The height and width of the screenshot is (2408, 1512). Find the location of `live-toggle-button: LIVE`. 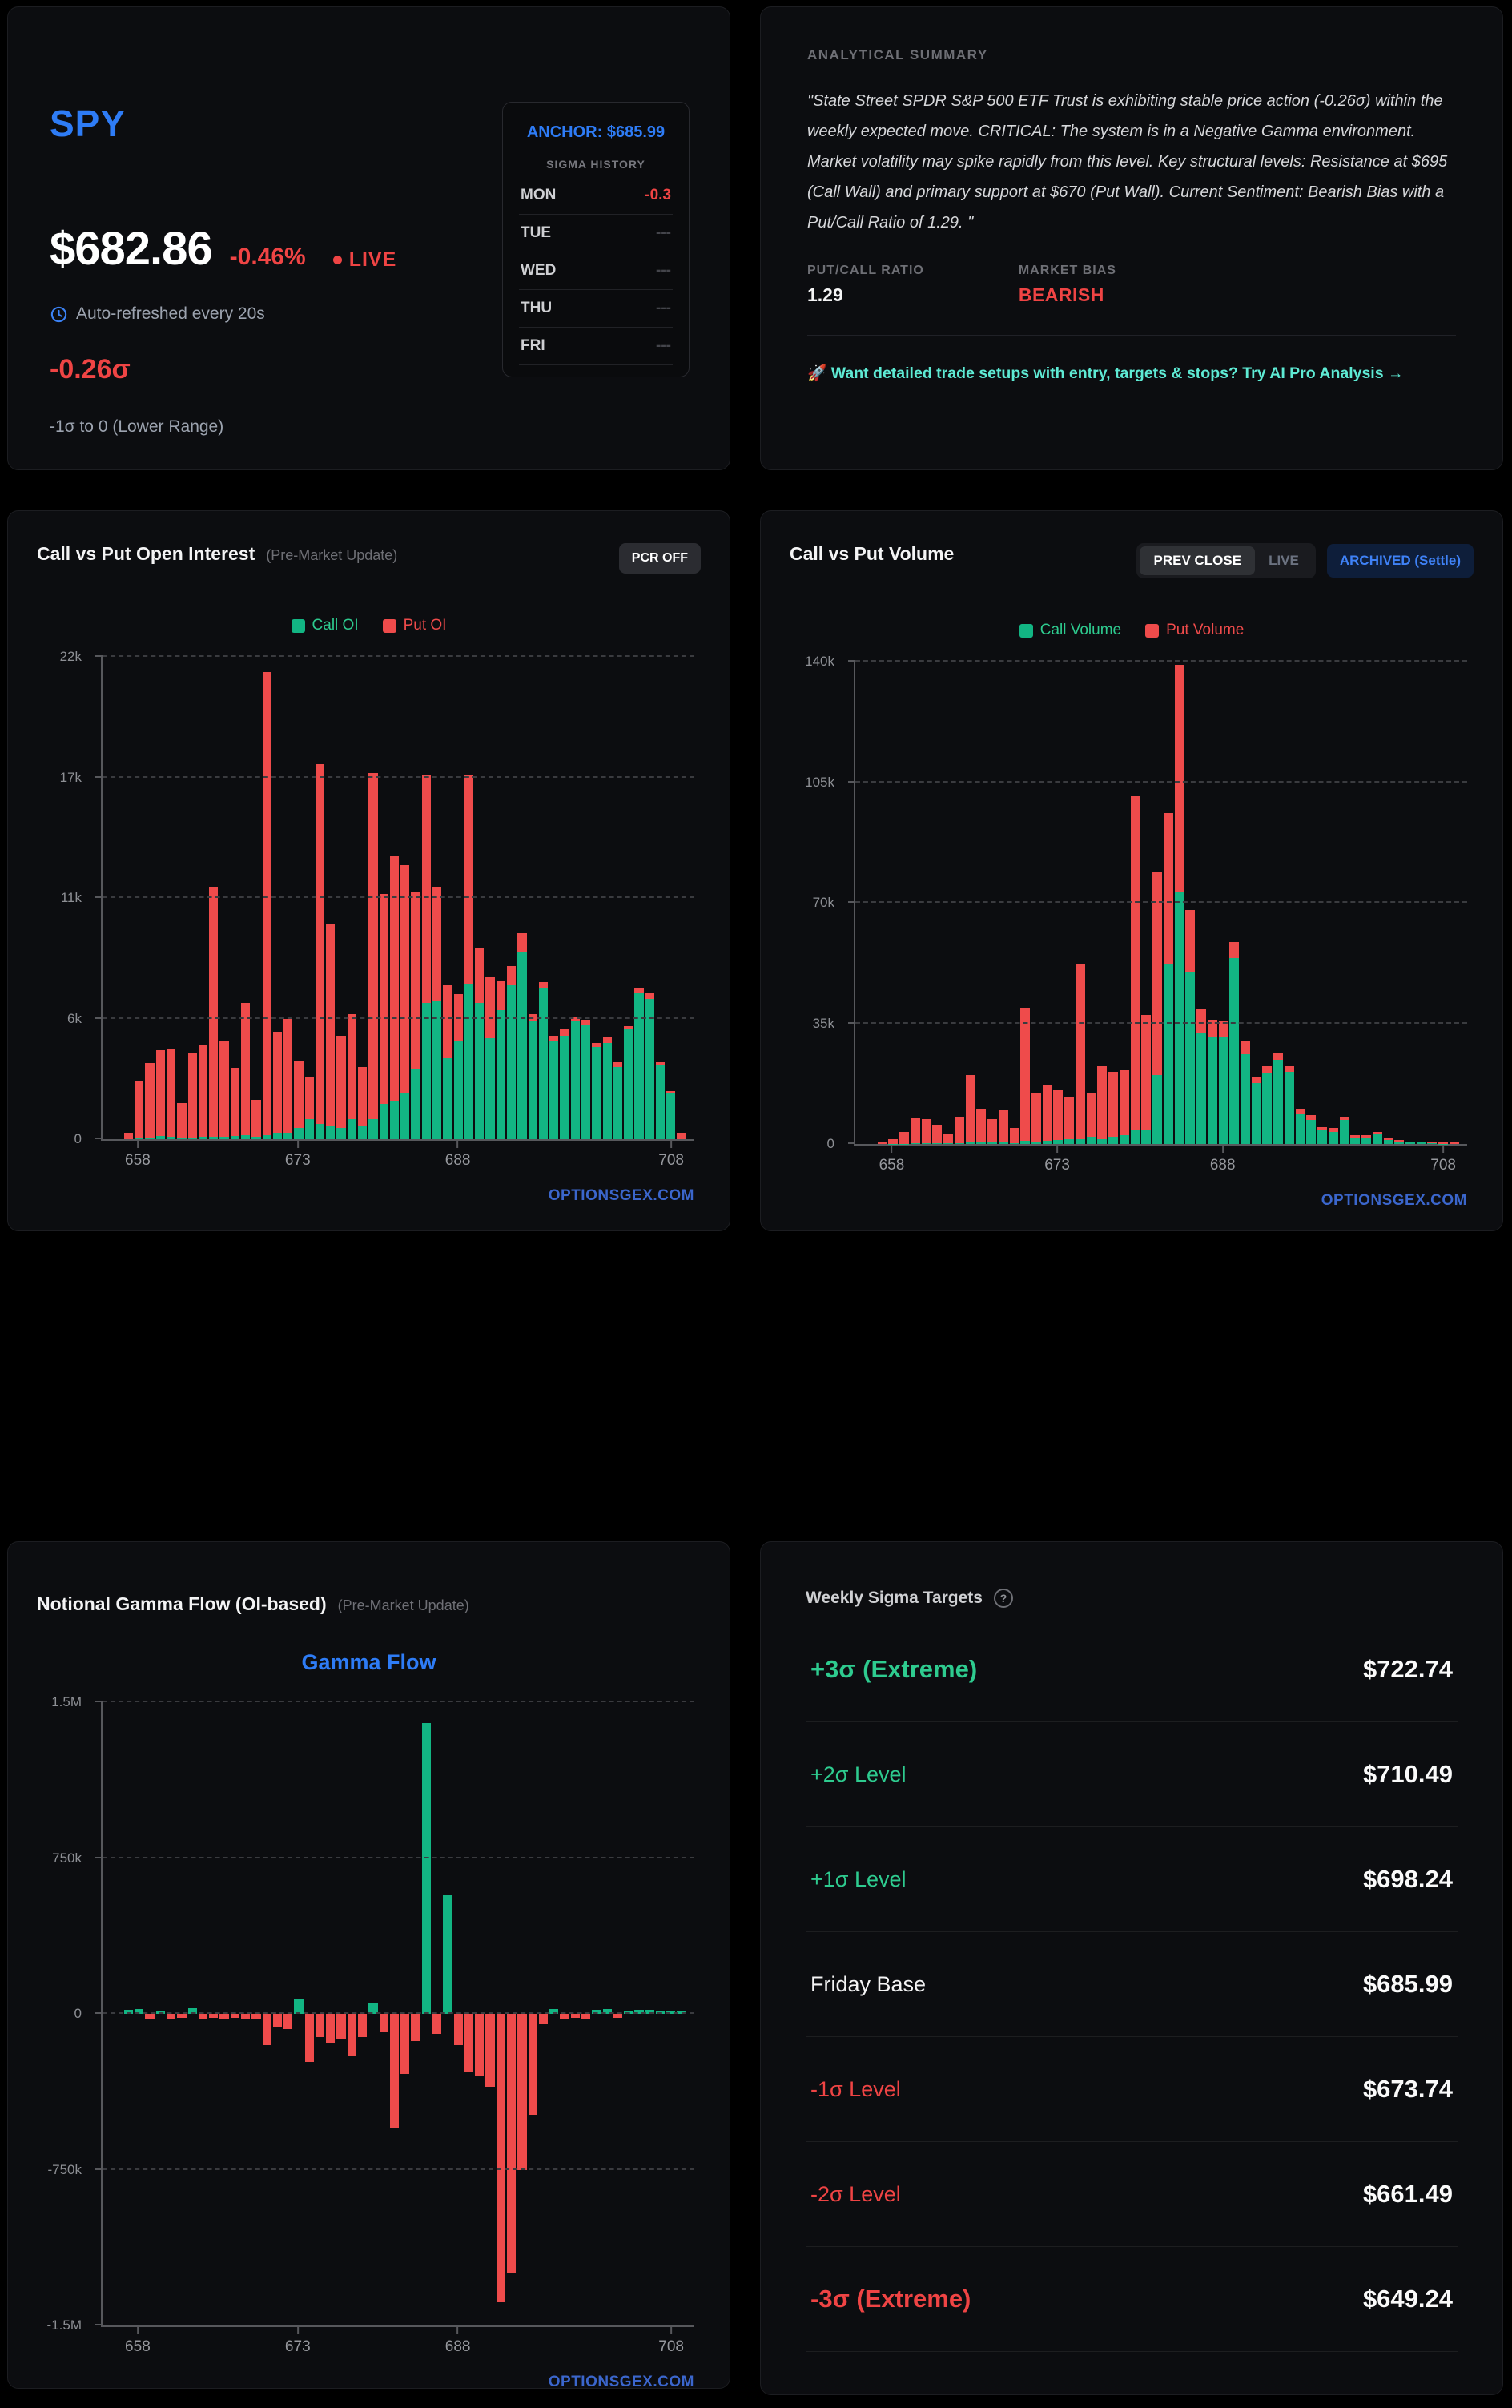

live-toggle-button: LIVE is located at coordinates (1284, 560).